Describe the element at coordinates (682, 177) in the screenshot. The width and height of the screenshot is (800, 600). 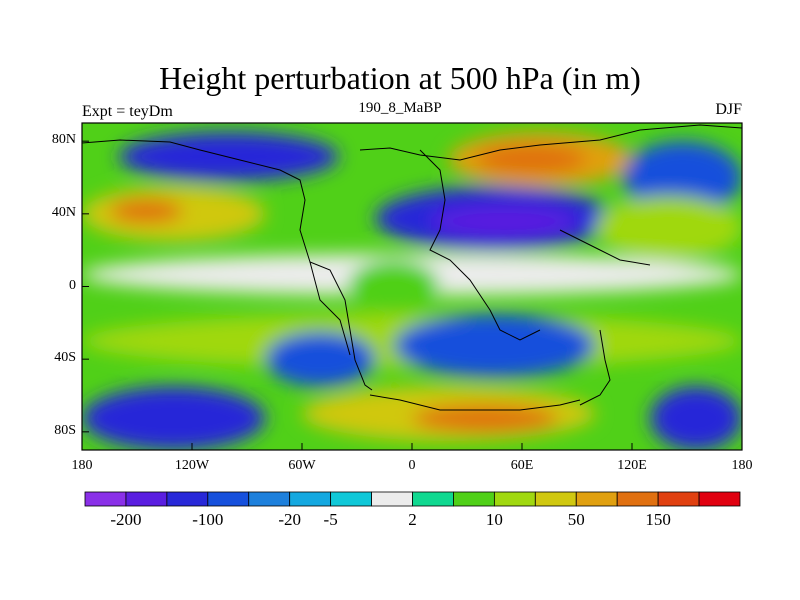
I see `field-region-pacific-low` at that location.